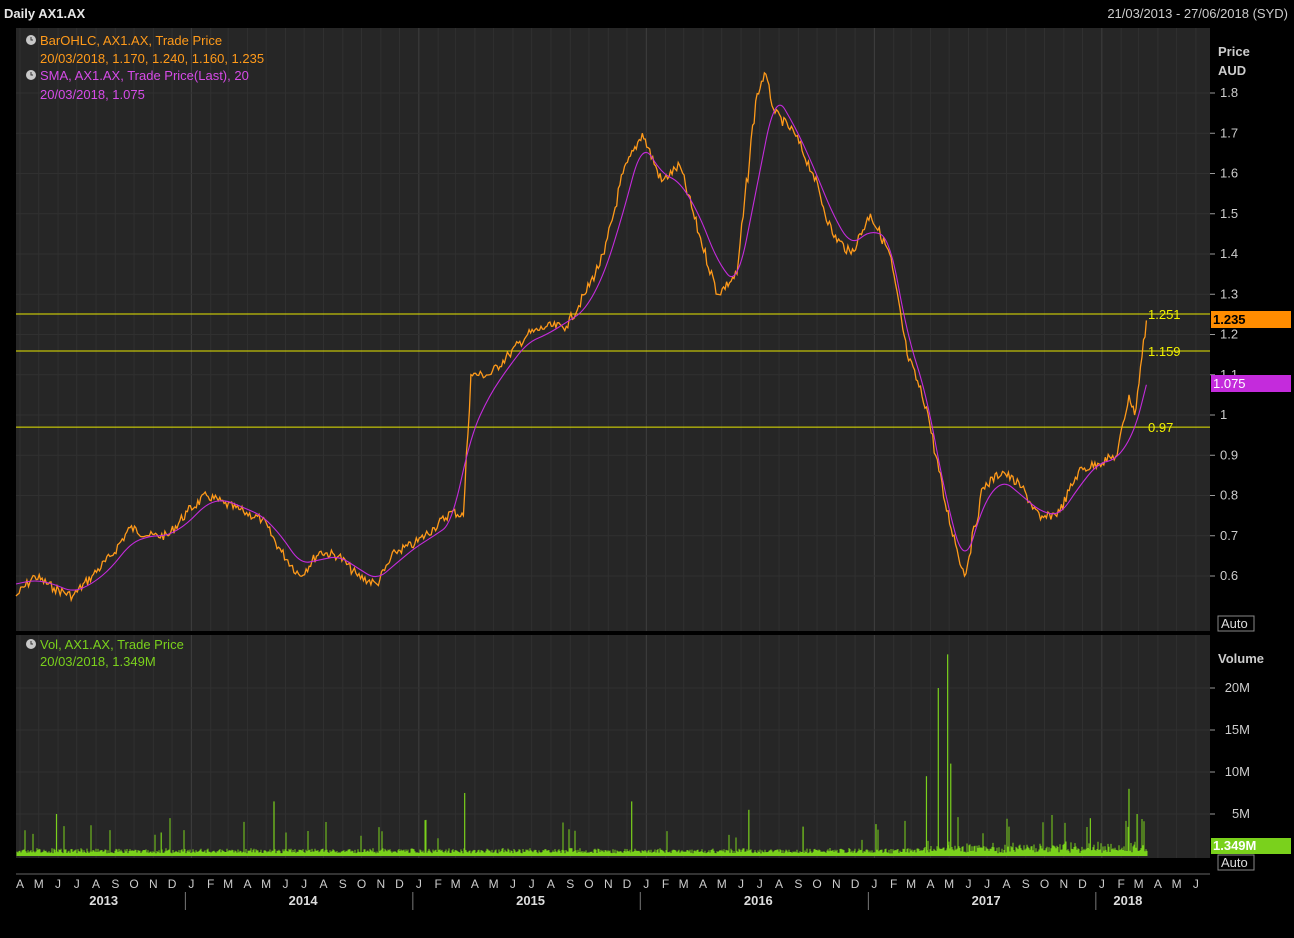 This screenshot has height=938, width=1294. Describe the element at coordinates (1232, 70) in the screenshot. I see `price-axis-unit: AUD` at that location.